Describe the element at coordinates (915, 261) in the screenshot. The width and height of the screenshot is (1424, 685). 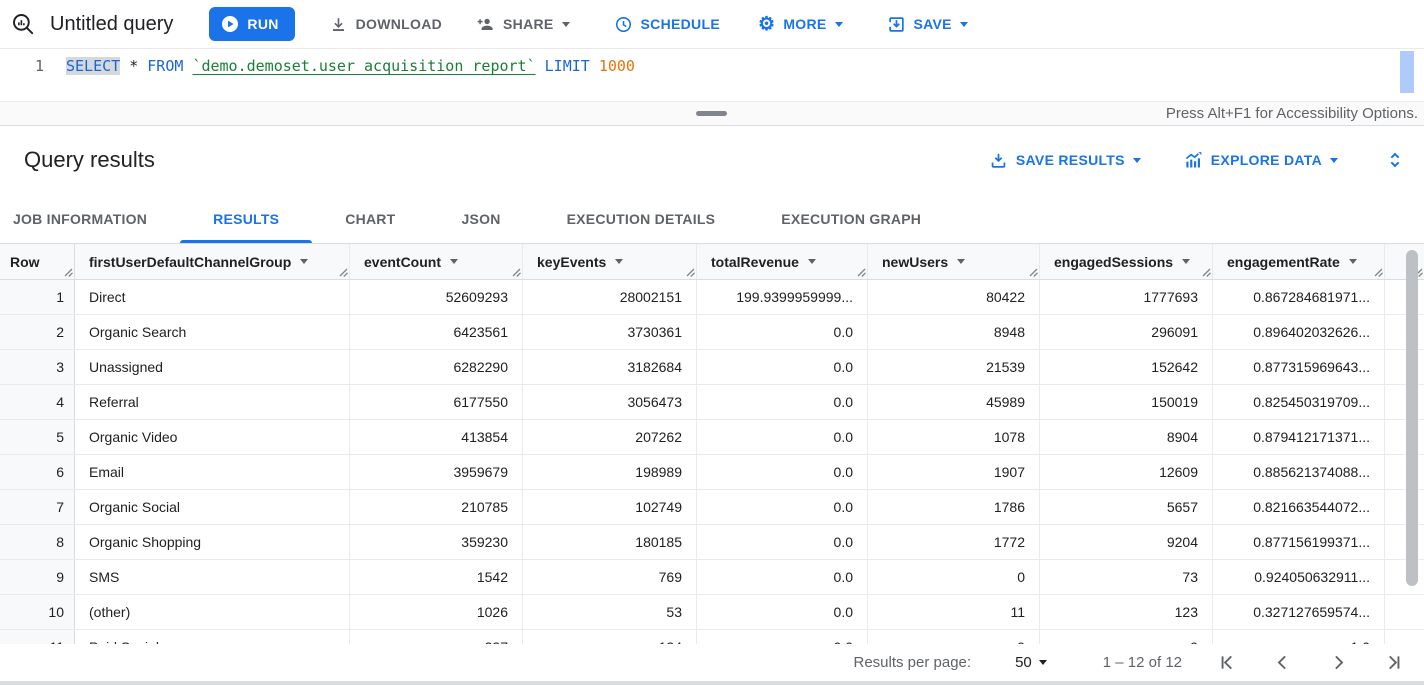
I see `column-label: newUsers` at that location.